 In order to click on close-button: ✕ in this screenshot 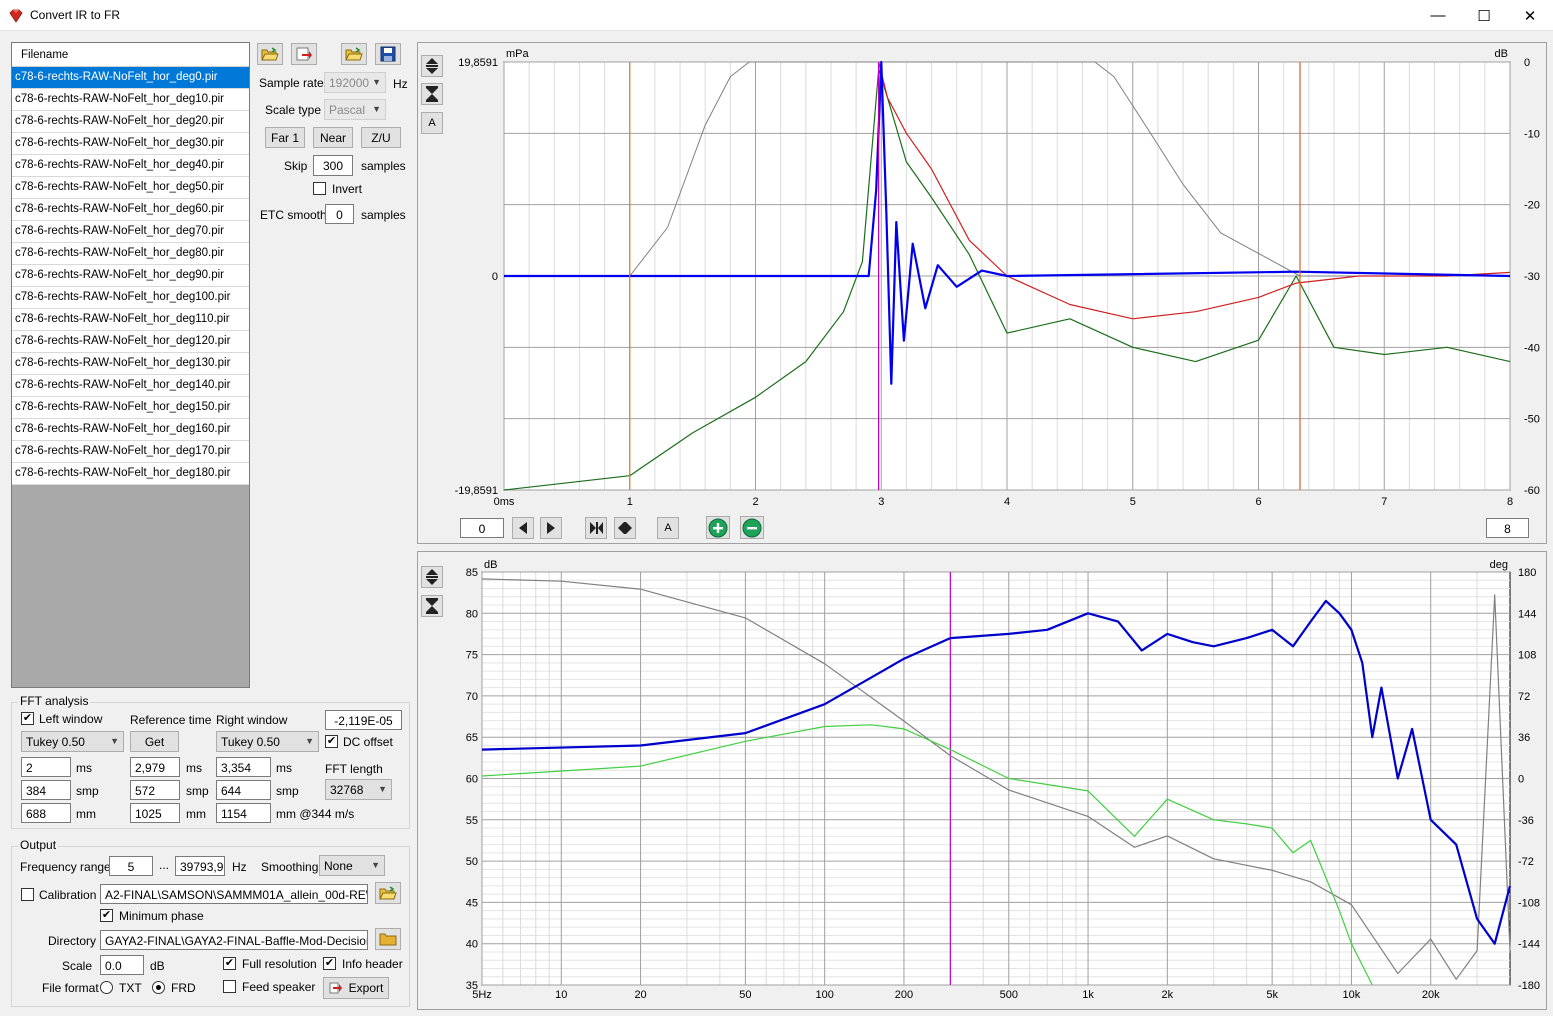, I will do `click(1530, 16)`.